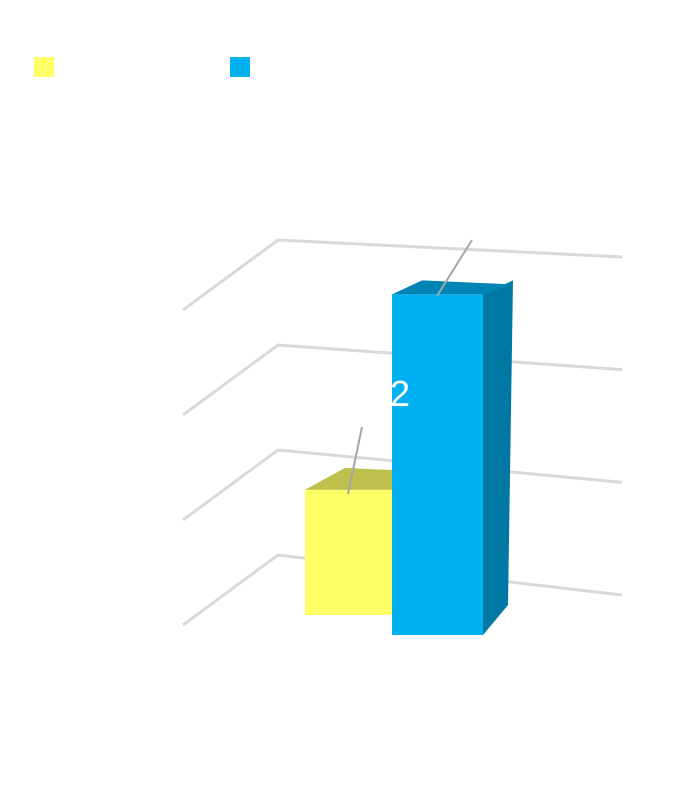 The height and width of the screenshot is (794, 695). What do you see at coordinates (452, 287) in the screenshot?
I see `bar-top` at bounding box center [452, 287].